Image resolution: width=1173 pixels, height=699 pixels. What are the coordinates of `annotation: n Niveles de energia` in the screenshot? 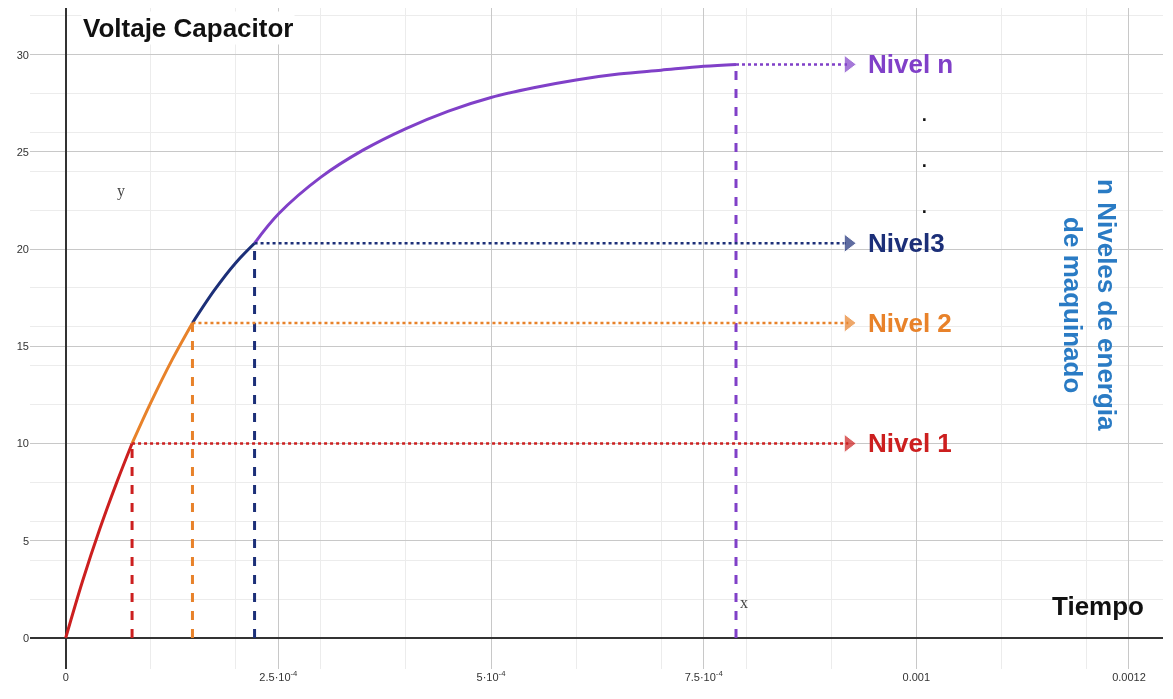 It's located at (1106, 305).